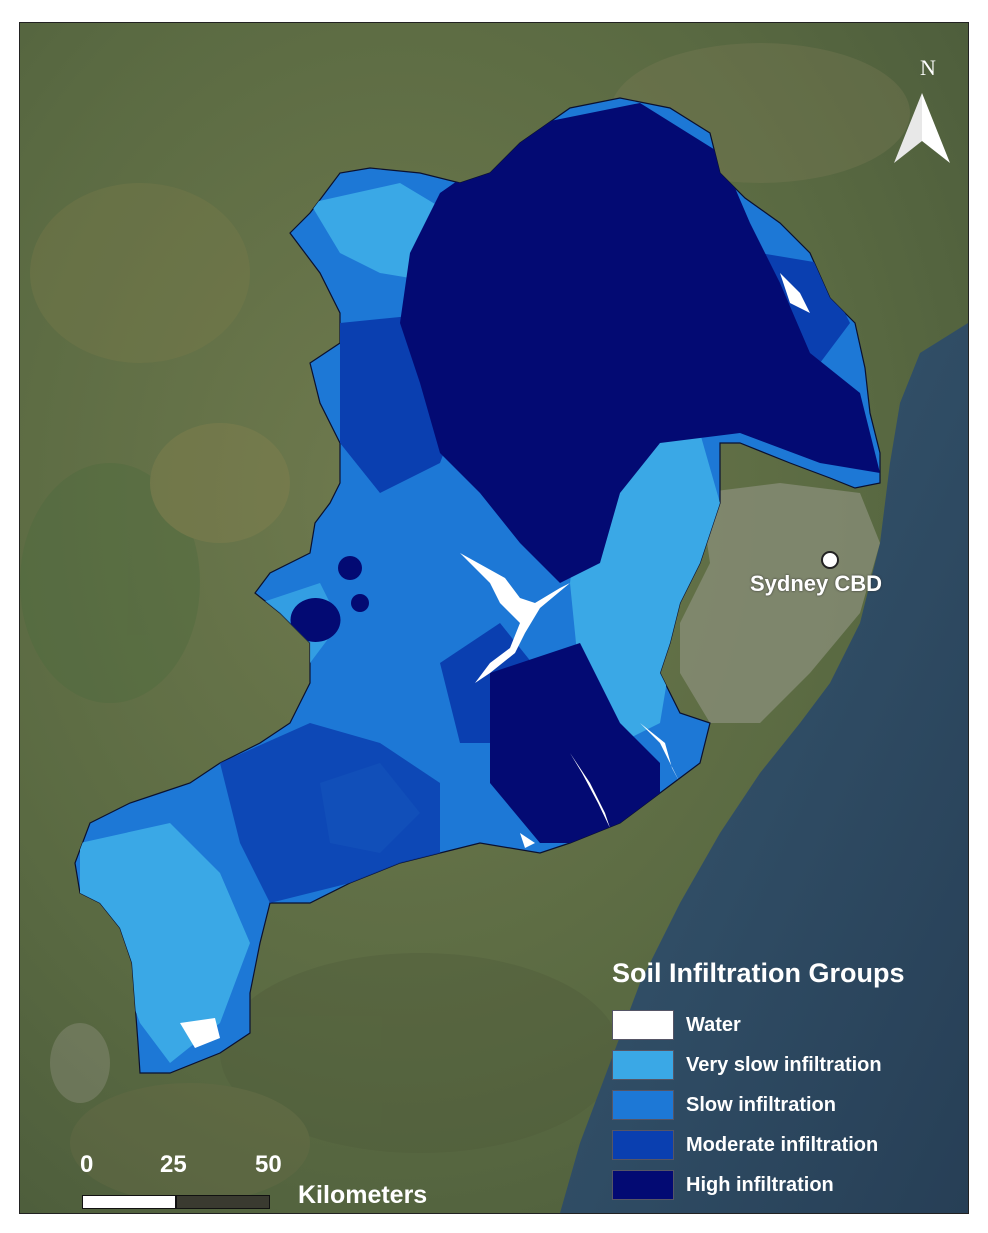  Describe the element at coordinates (816, 583) in the screenshot. I see `sydney-cbd-label: Sydney CBD` at that location.